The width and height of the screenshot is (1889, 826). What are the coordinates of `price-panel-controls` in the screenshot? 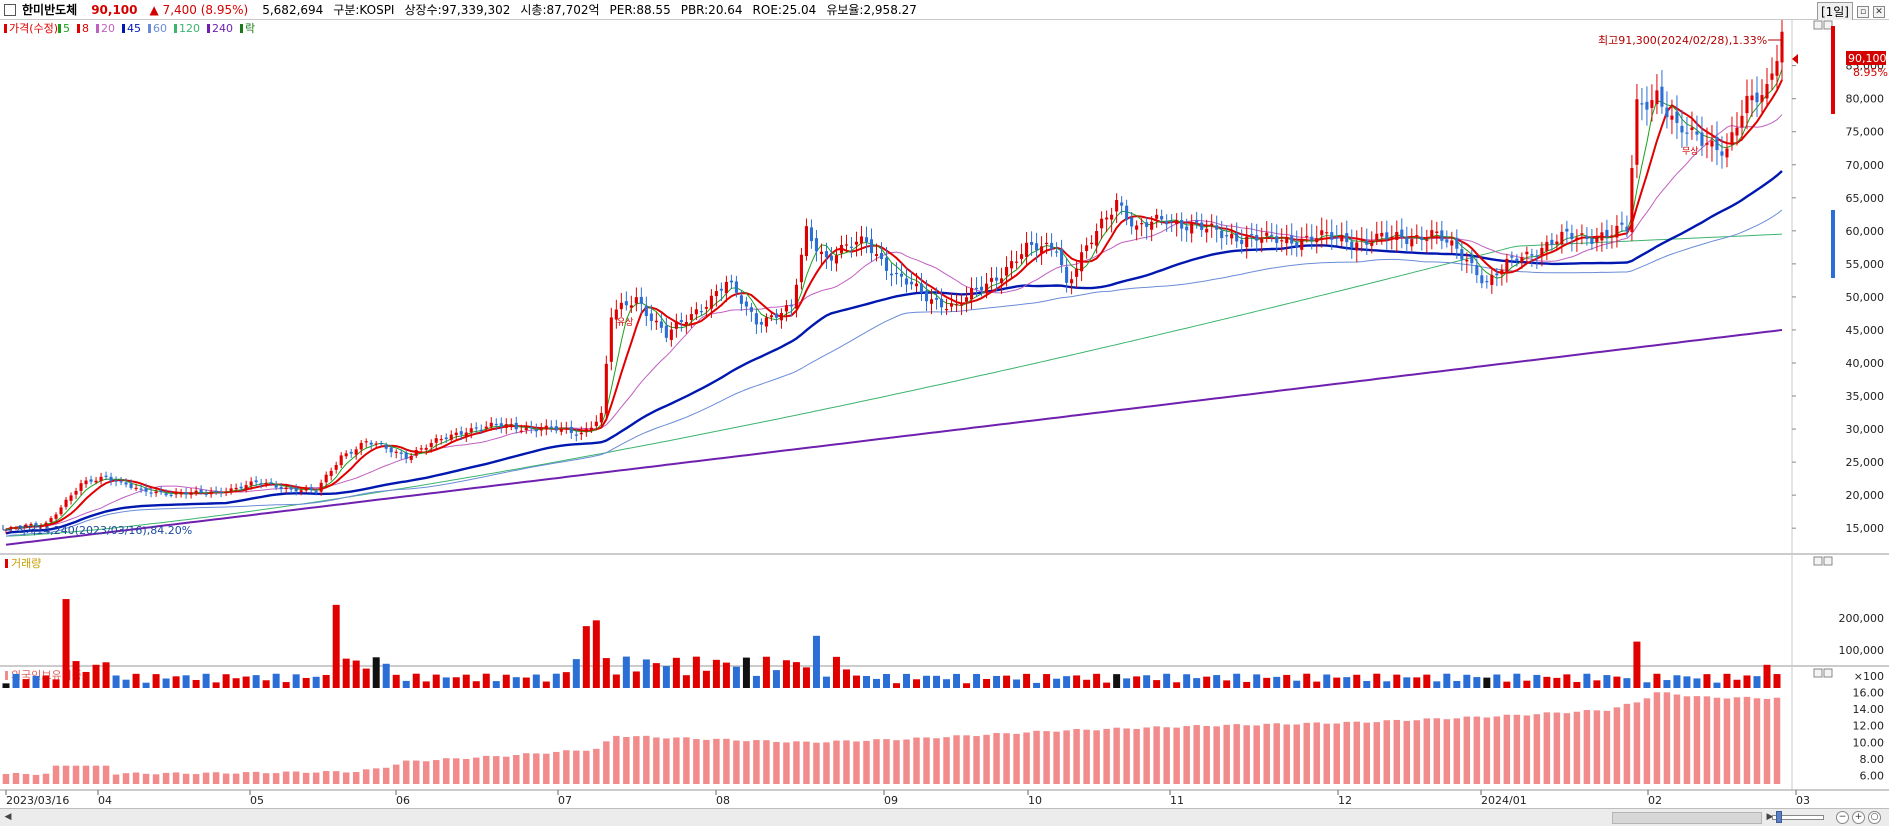 It's located at (1823, 25).